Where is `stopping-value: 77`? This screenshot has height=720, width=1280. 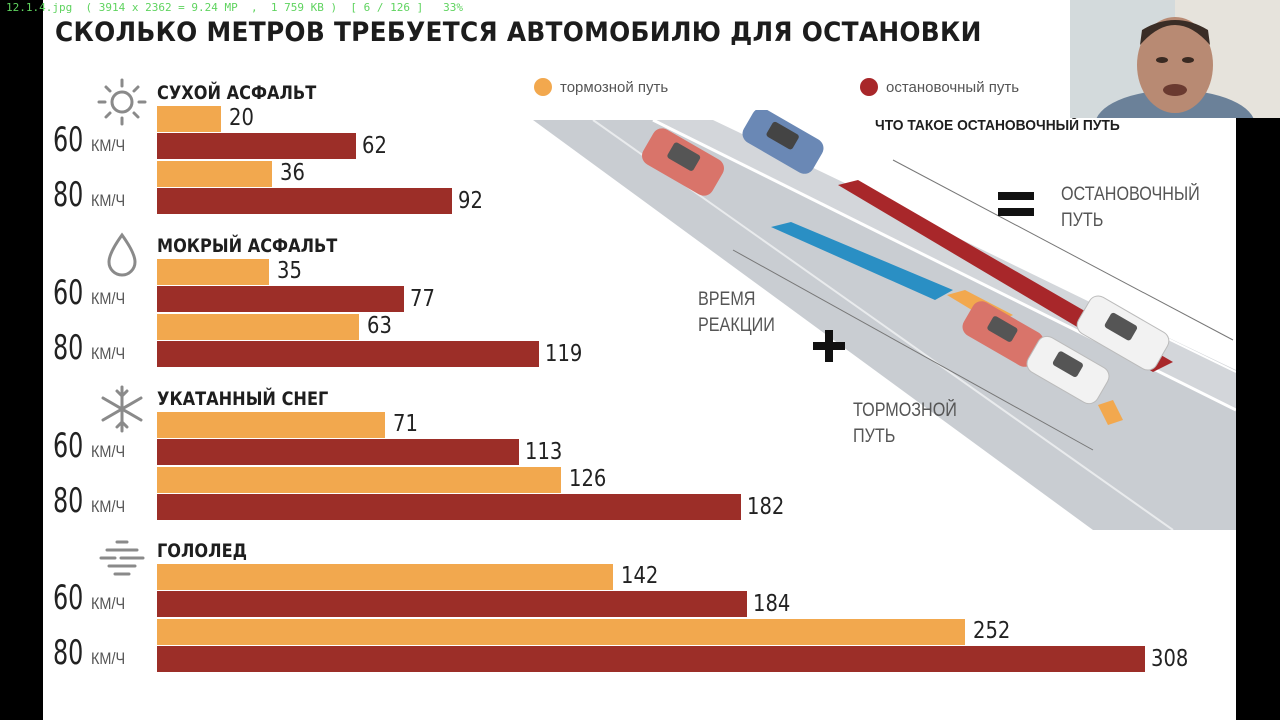
stopping-value: 77 is located at coordinates (422, 299).